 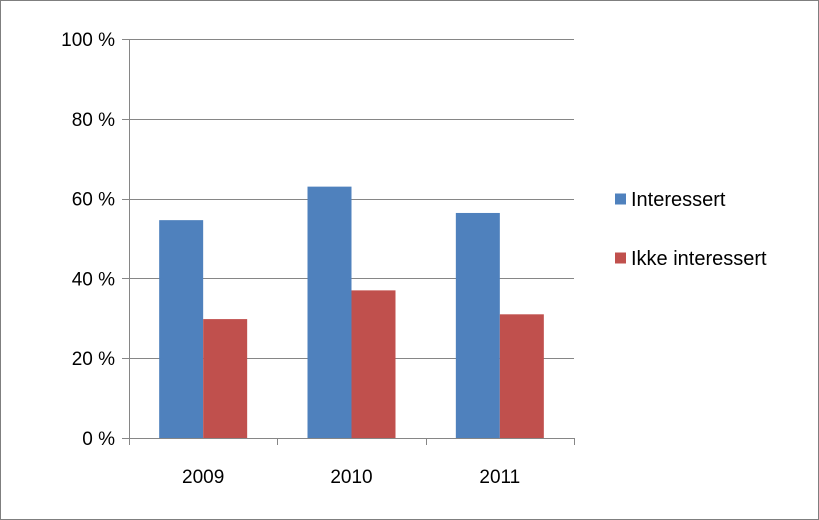 I want to click on bar-interessert-2010, so click(x=329, y=312).